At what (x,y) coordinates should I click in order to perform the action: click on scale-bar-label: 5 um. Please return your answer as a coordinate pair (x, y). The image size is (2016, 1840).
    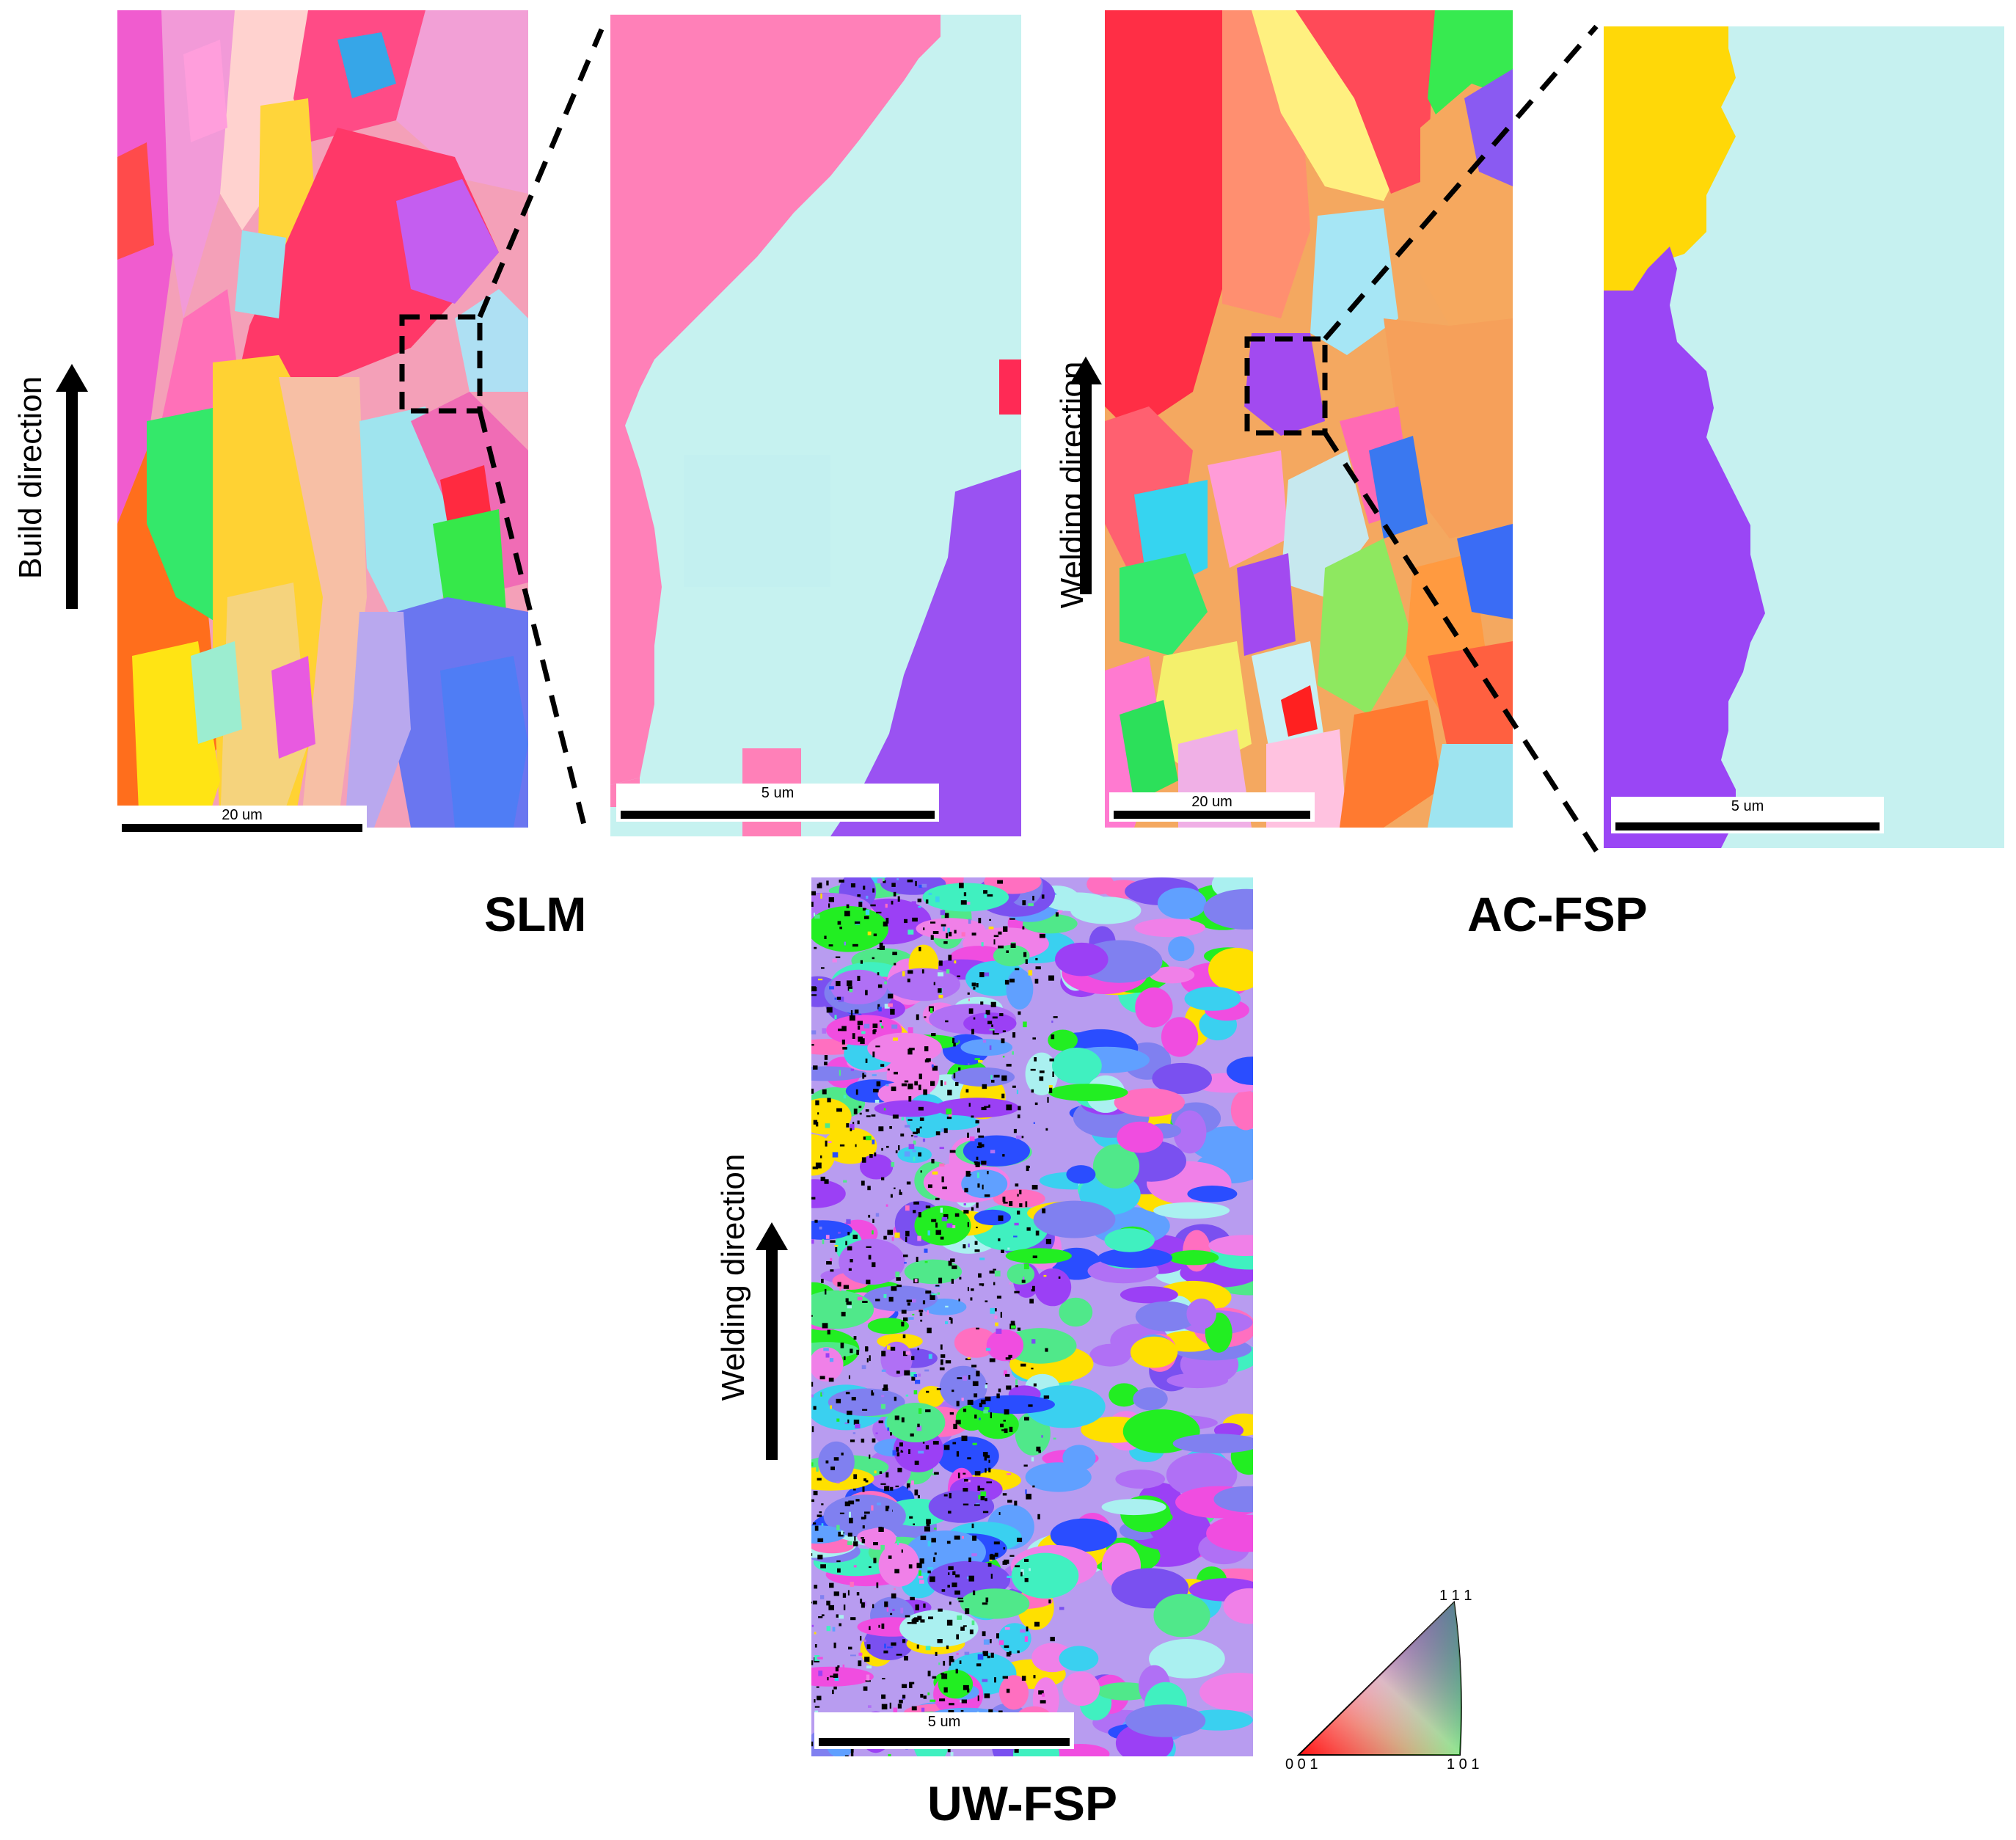
    Looking at the image, I should click on (1747, 806).